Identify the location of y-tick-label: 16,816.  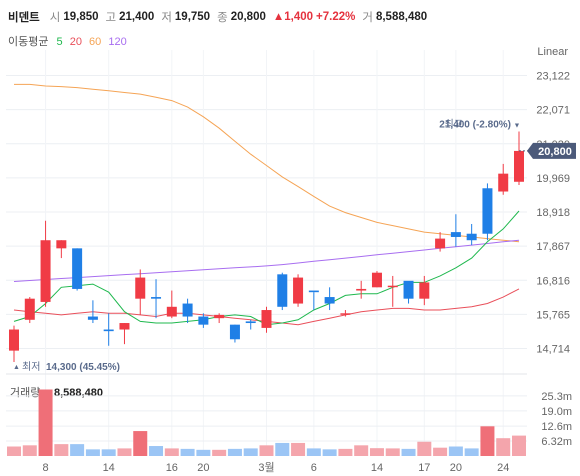
(553, 281).